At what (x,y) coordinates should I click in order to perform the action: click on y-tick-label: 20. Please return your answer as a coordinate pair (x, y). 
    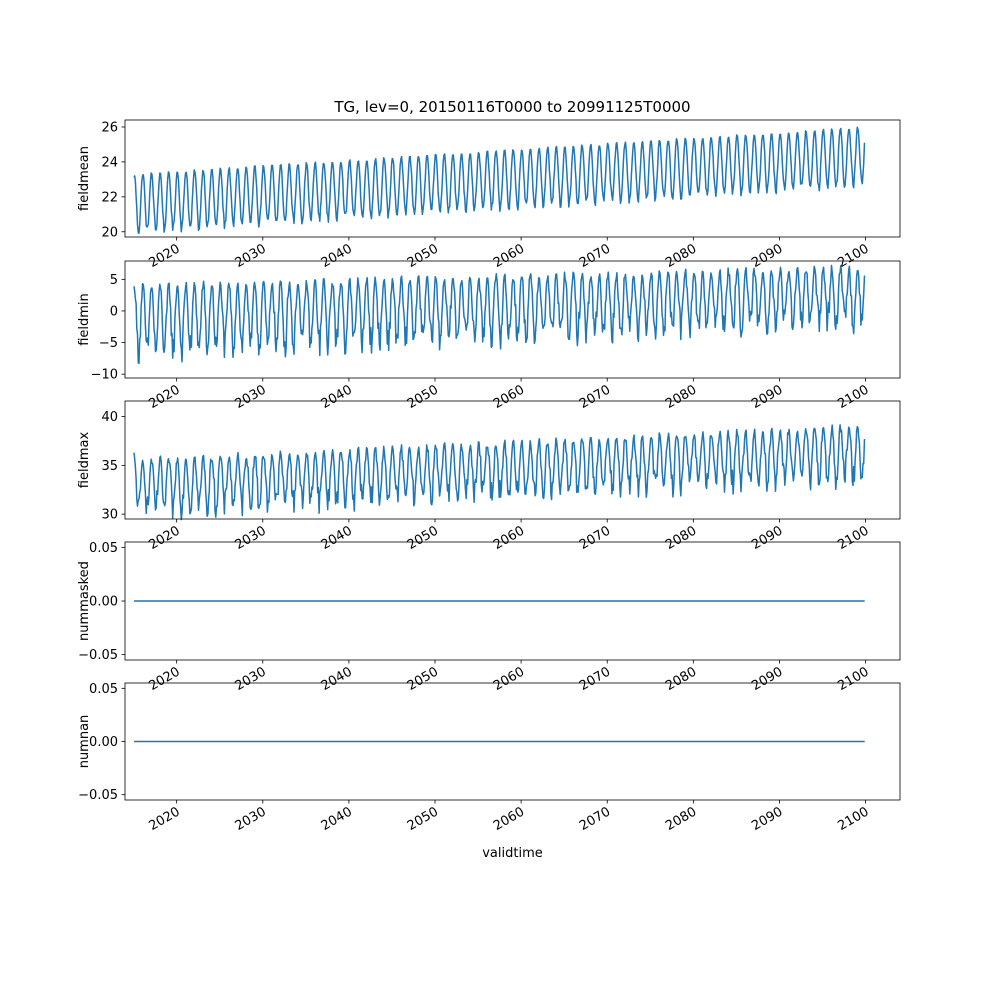
    Looking at the image, I should click on (109, 232).